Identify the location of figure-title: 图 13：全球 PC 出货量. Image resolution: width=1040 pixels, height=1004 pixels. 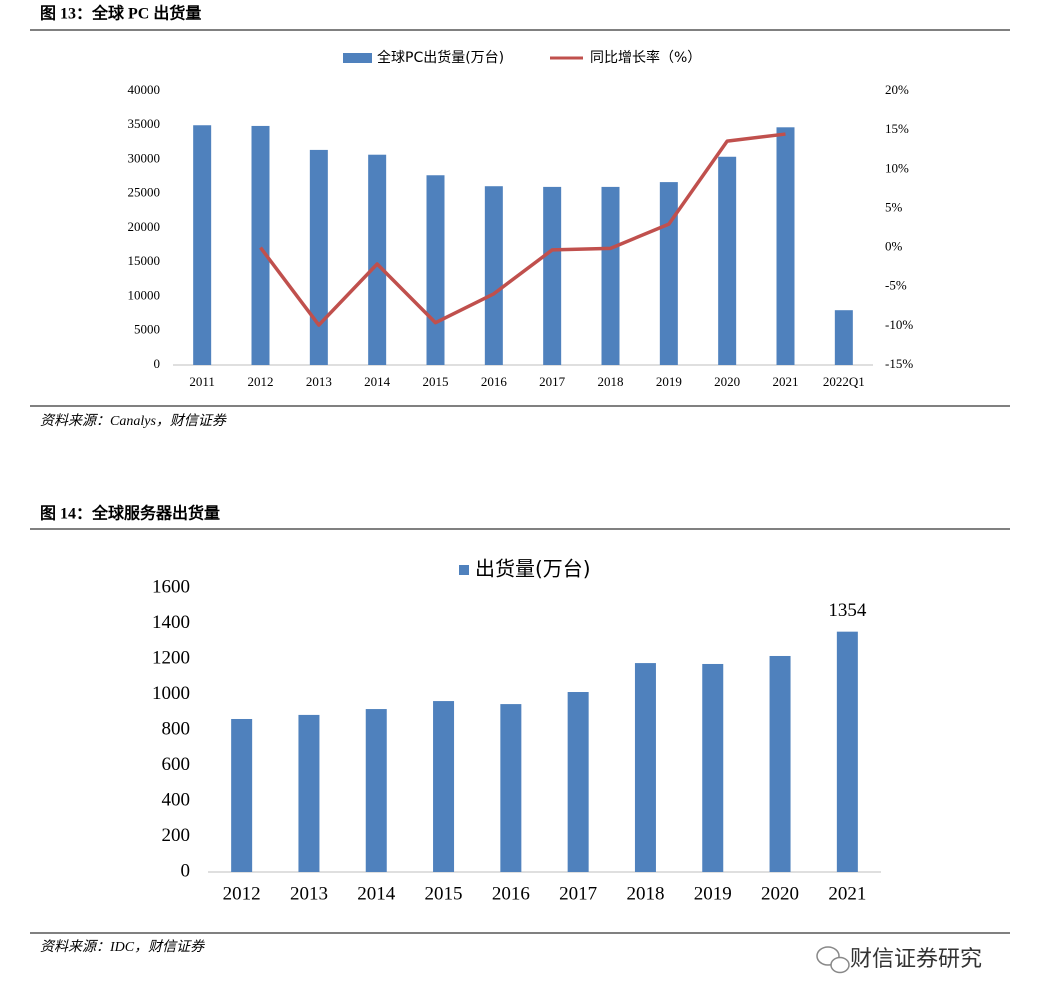
(120, 13).